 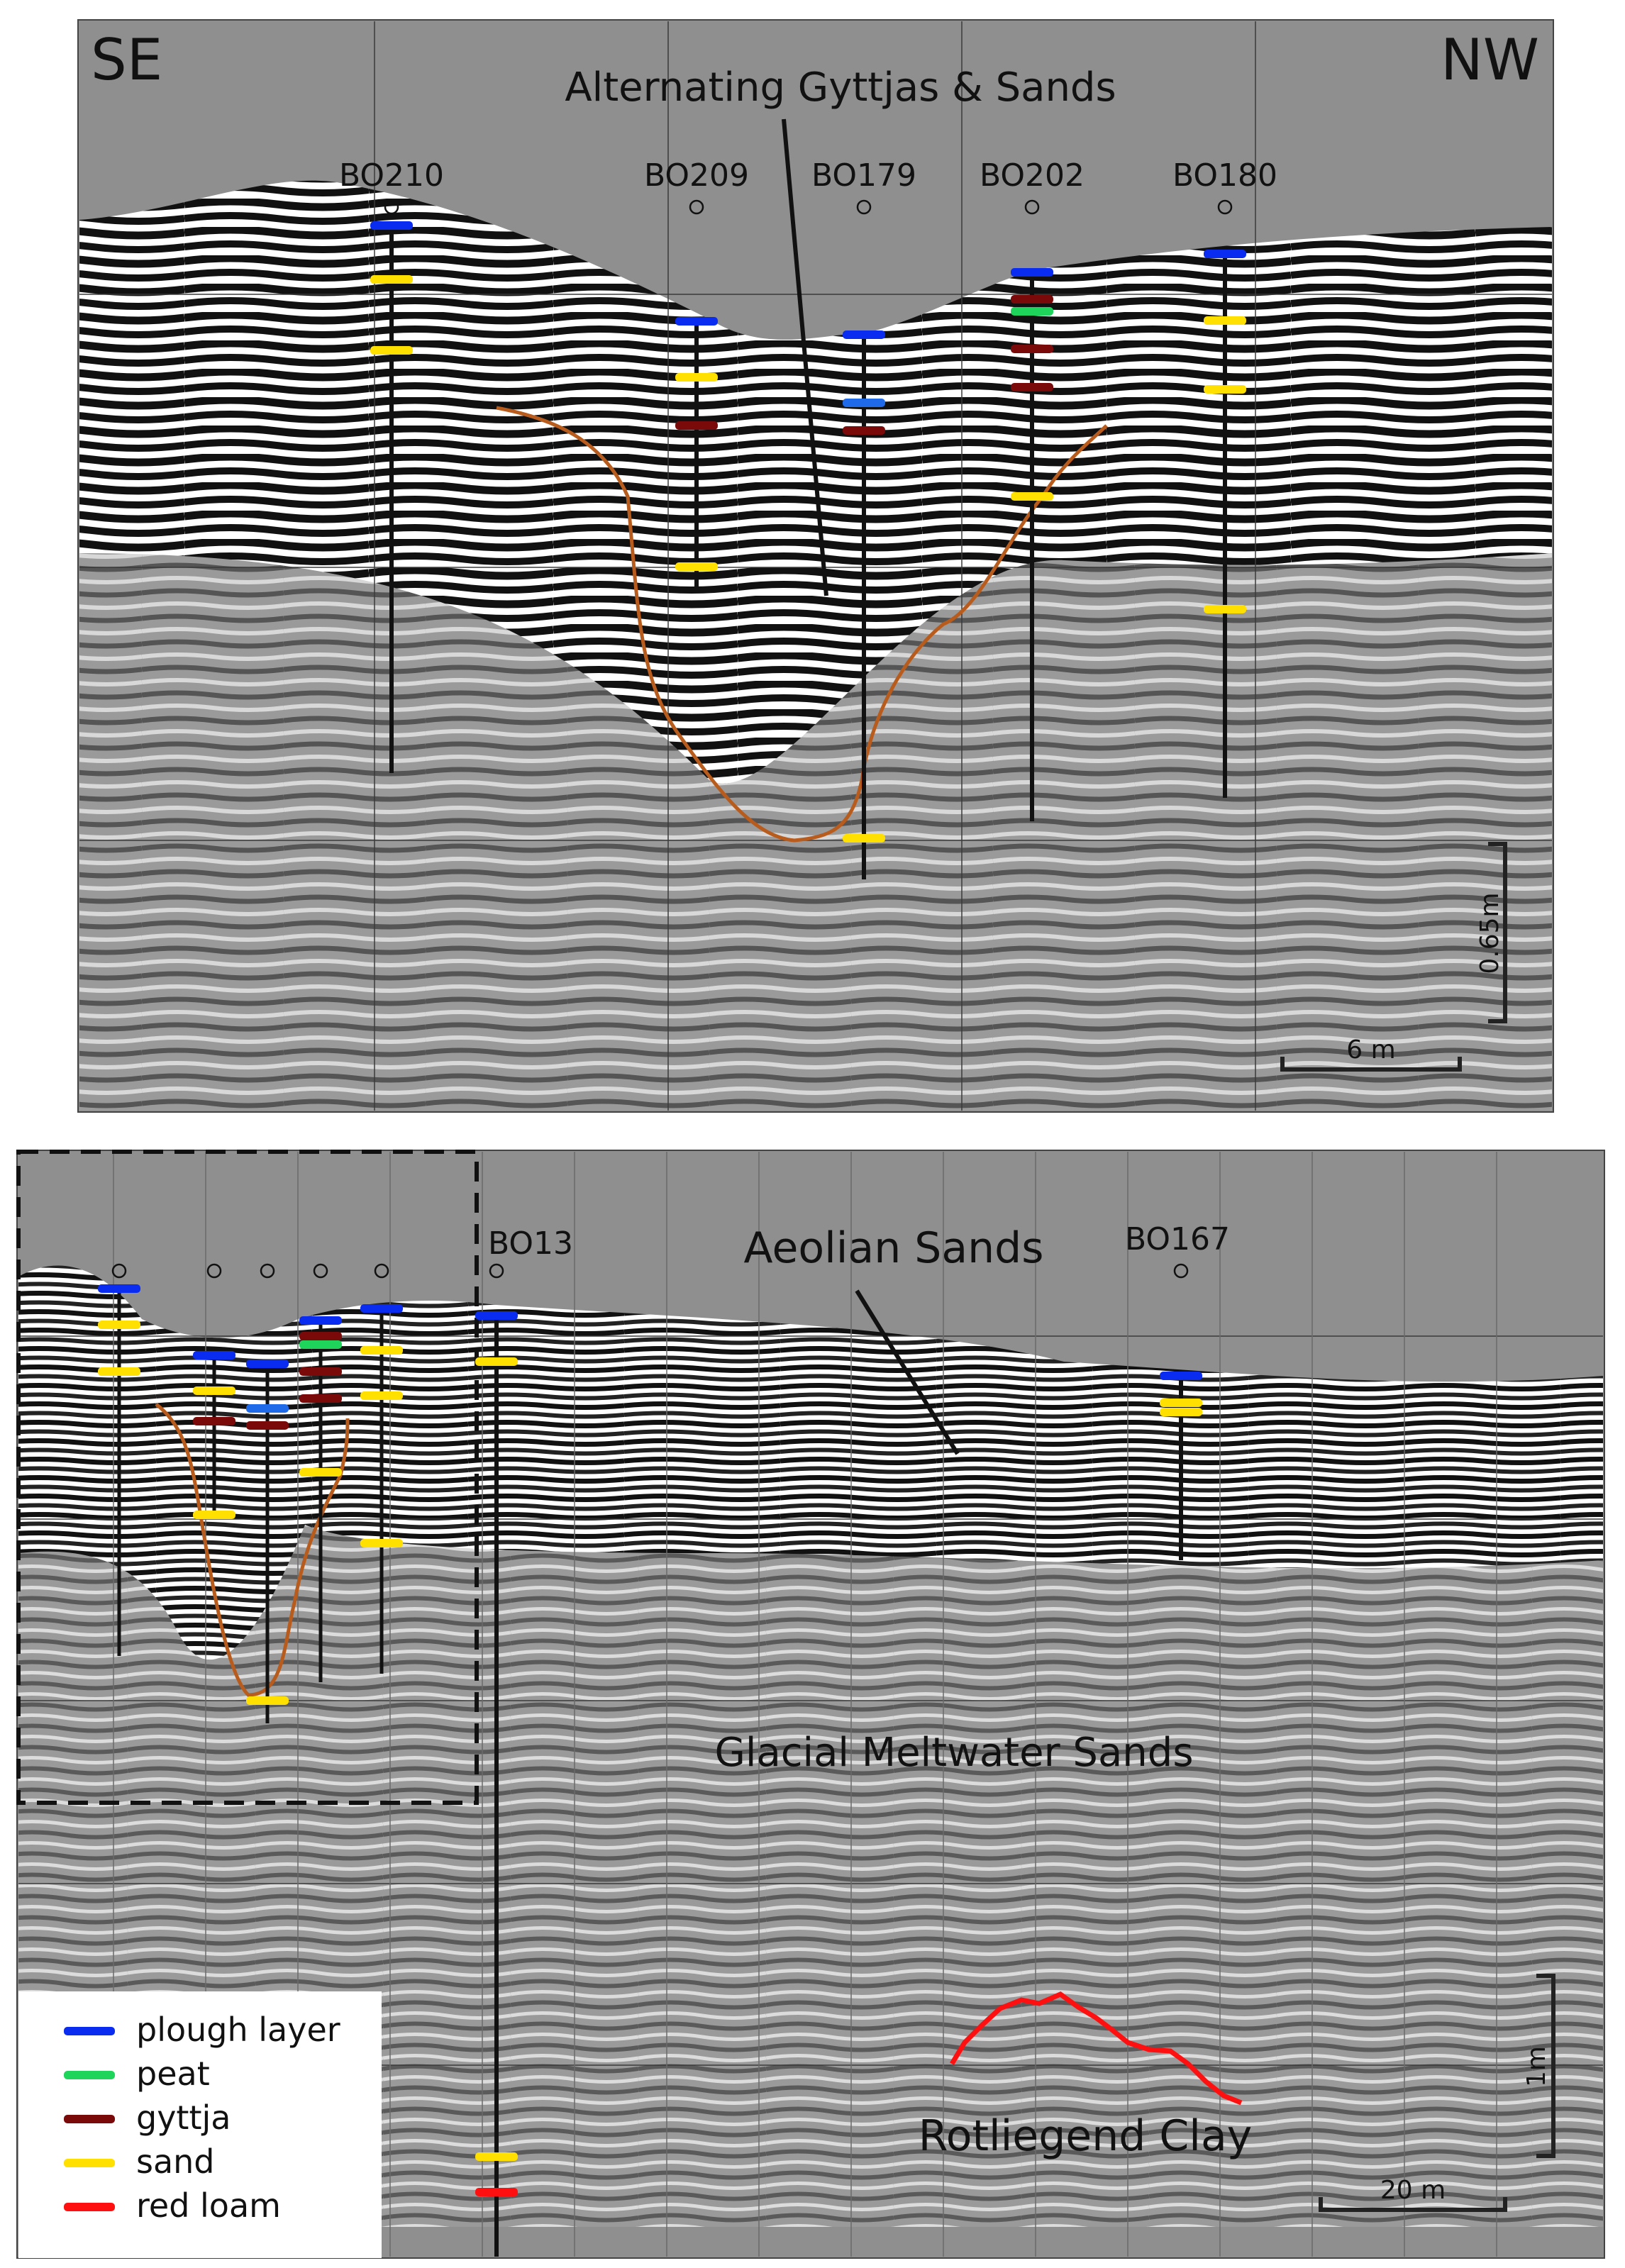 What do you see at coordinates (1086, 2136) in the screenshot?
I see `rotliegend-clay-label: Rotliegend Clay` at bounding box center [1086, 2136].